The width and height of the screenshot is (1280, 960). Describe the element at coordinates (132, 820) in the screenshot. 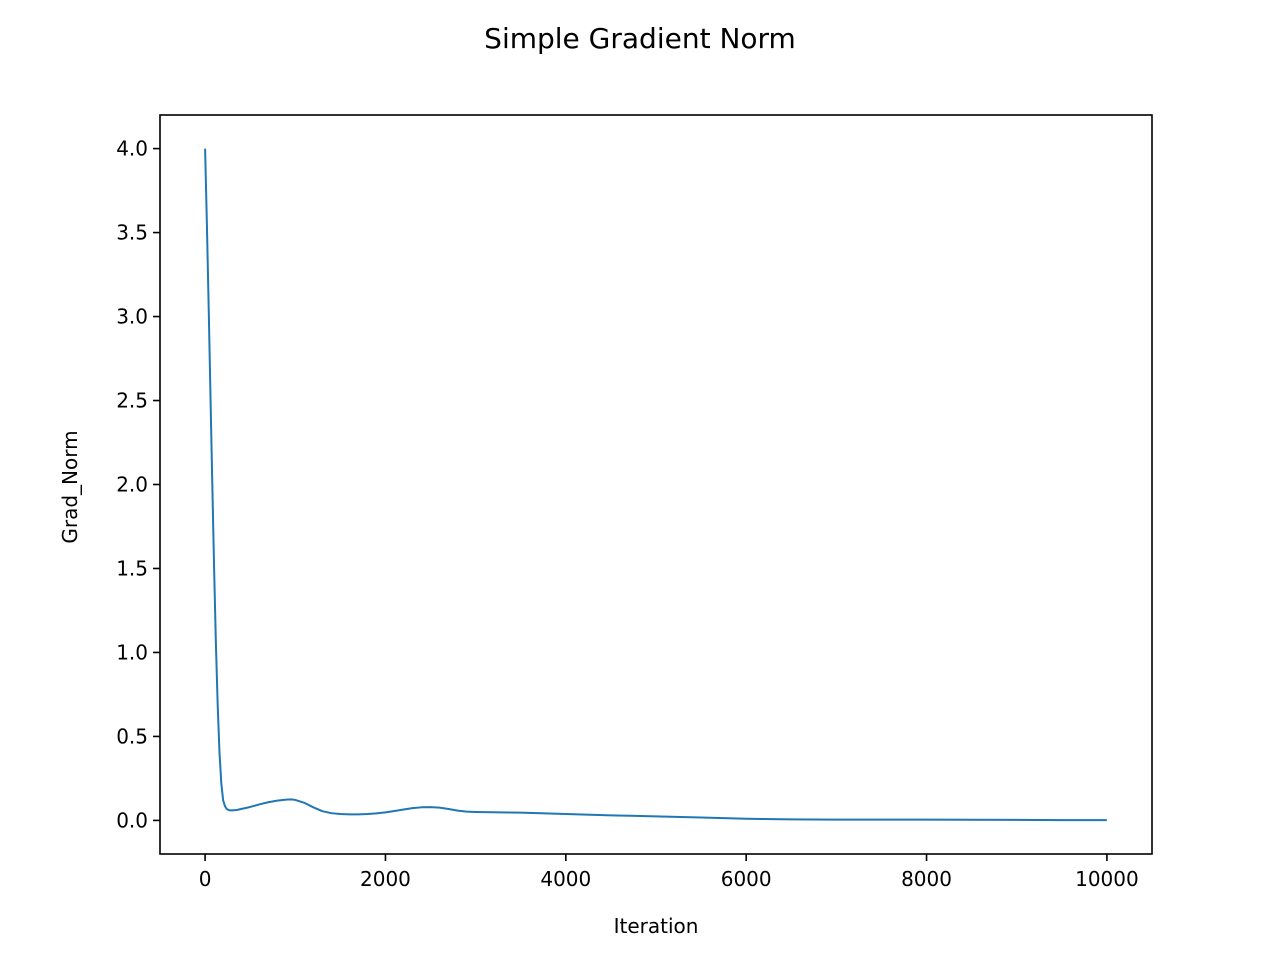

I see `y-tick-label: 0.0` at that location.